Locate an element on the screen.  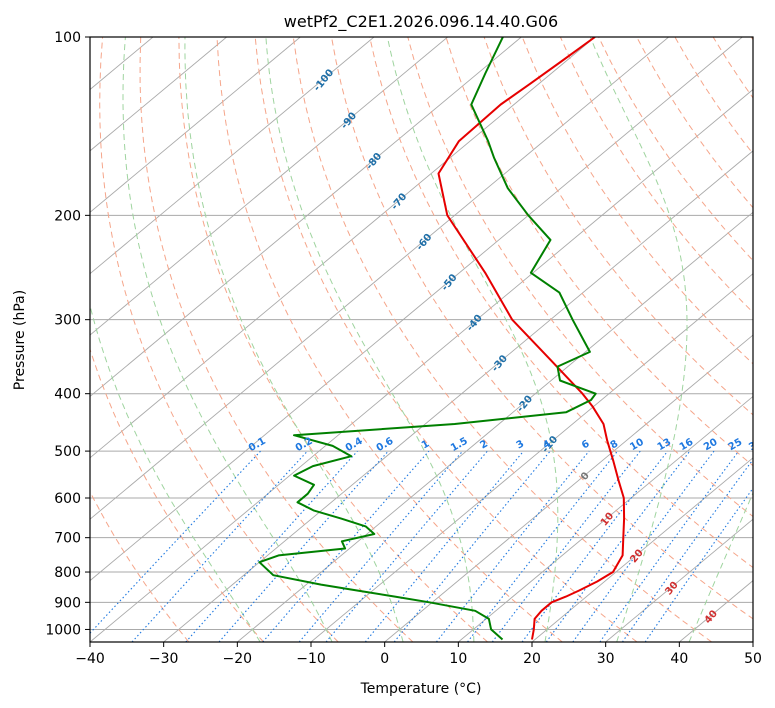
x-tick-label: −30 is located at coordinates (164, 659).